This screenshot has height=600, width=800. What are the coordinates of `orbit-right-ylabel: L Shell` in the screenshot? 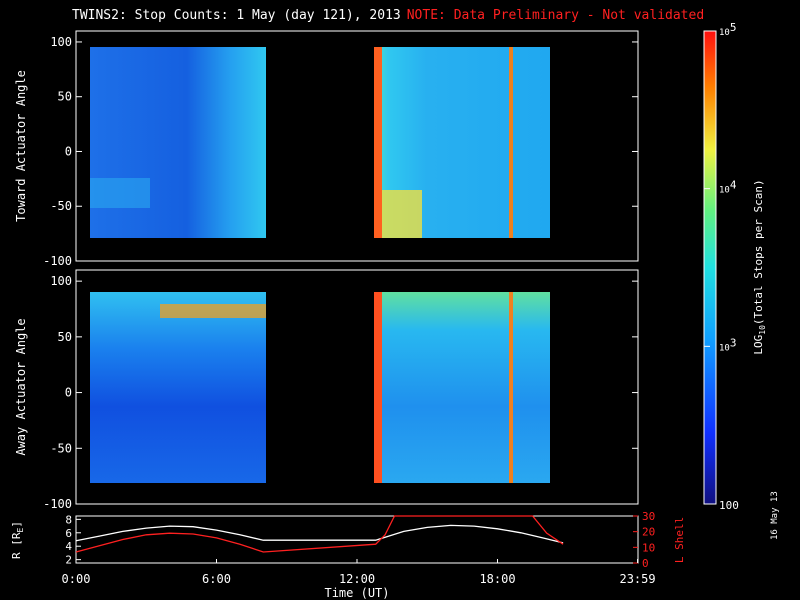 It's located at (679, 540).